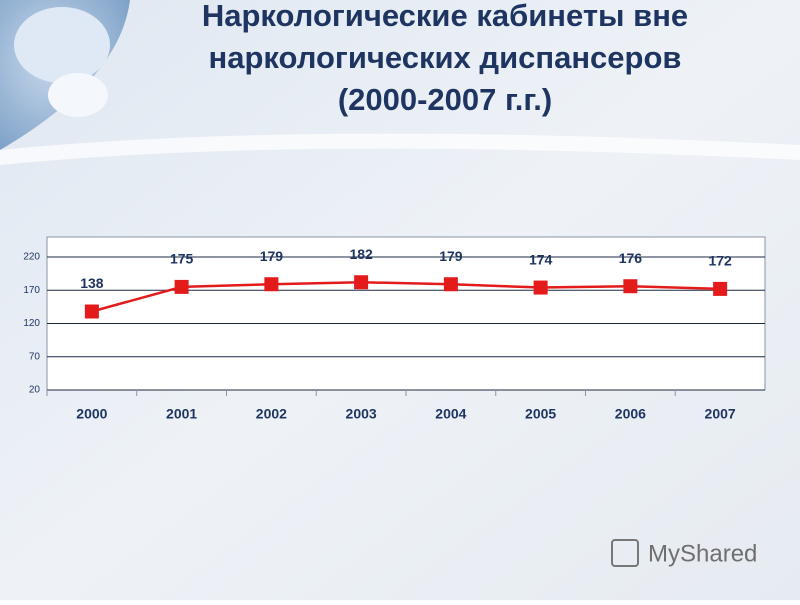 The height and width of the screenshot is (605, 800). What do you see at coordinates (720, 414) in the screenshot?
I see `x-tick-label: 2007` at bounding box center [720, 414].